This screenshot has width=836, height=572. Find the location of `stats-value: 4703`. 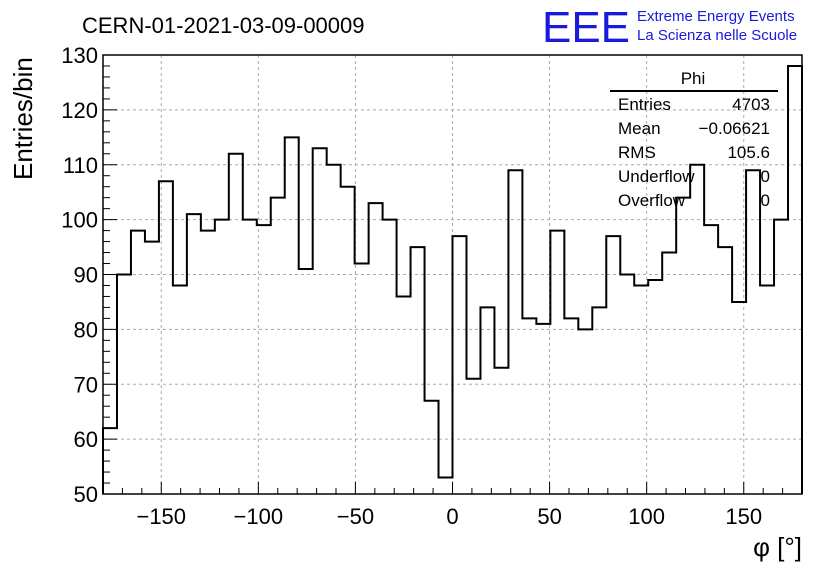

stats-value: 4703 is located at coordinates (751, 104).